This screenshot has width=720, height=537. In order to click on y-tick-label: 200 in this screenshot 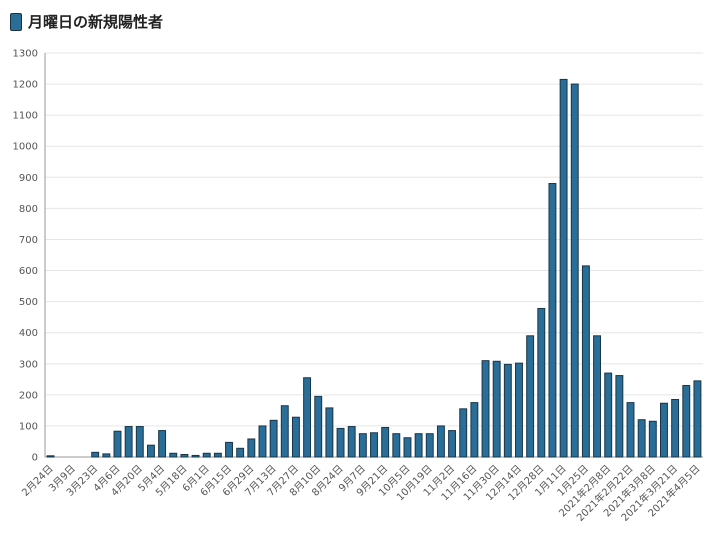, I will do `click(28, 395)`.